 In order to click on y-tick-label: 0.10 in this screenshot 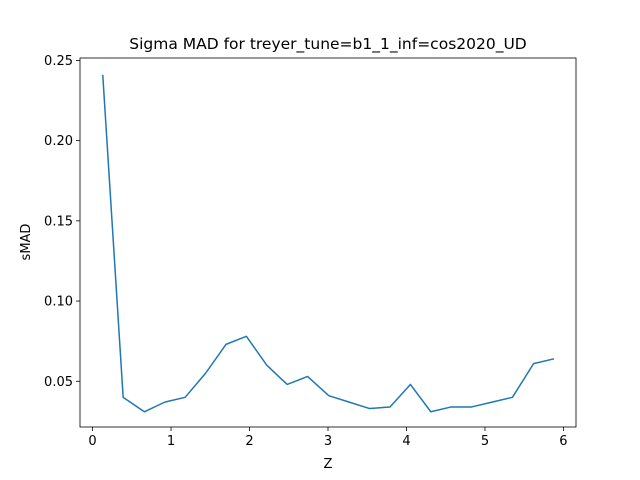, I will do `click(58, 302)`.